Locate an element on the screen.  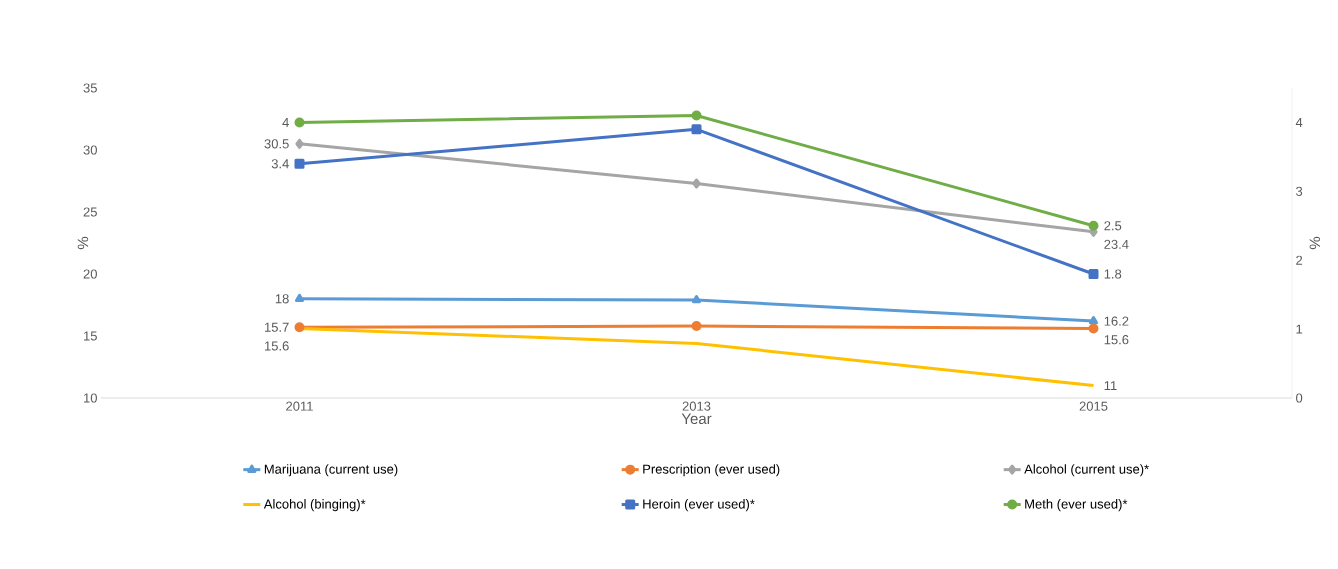
data-label: 15.7 is located at coordinates (276, 327).